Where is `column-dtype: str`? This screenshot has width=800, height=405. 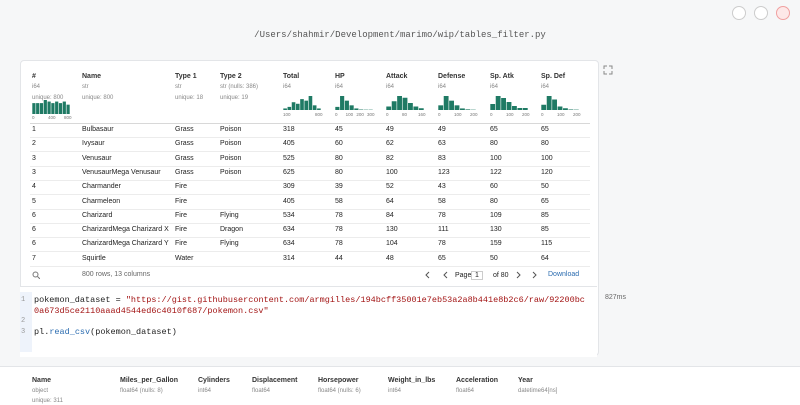 column-dtype: str is located at coordinates (178, 87).